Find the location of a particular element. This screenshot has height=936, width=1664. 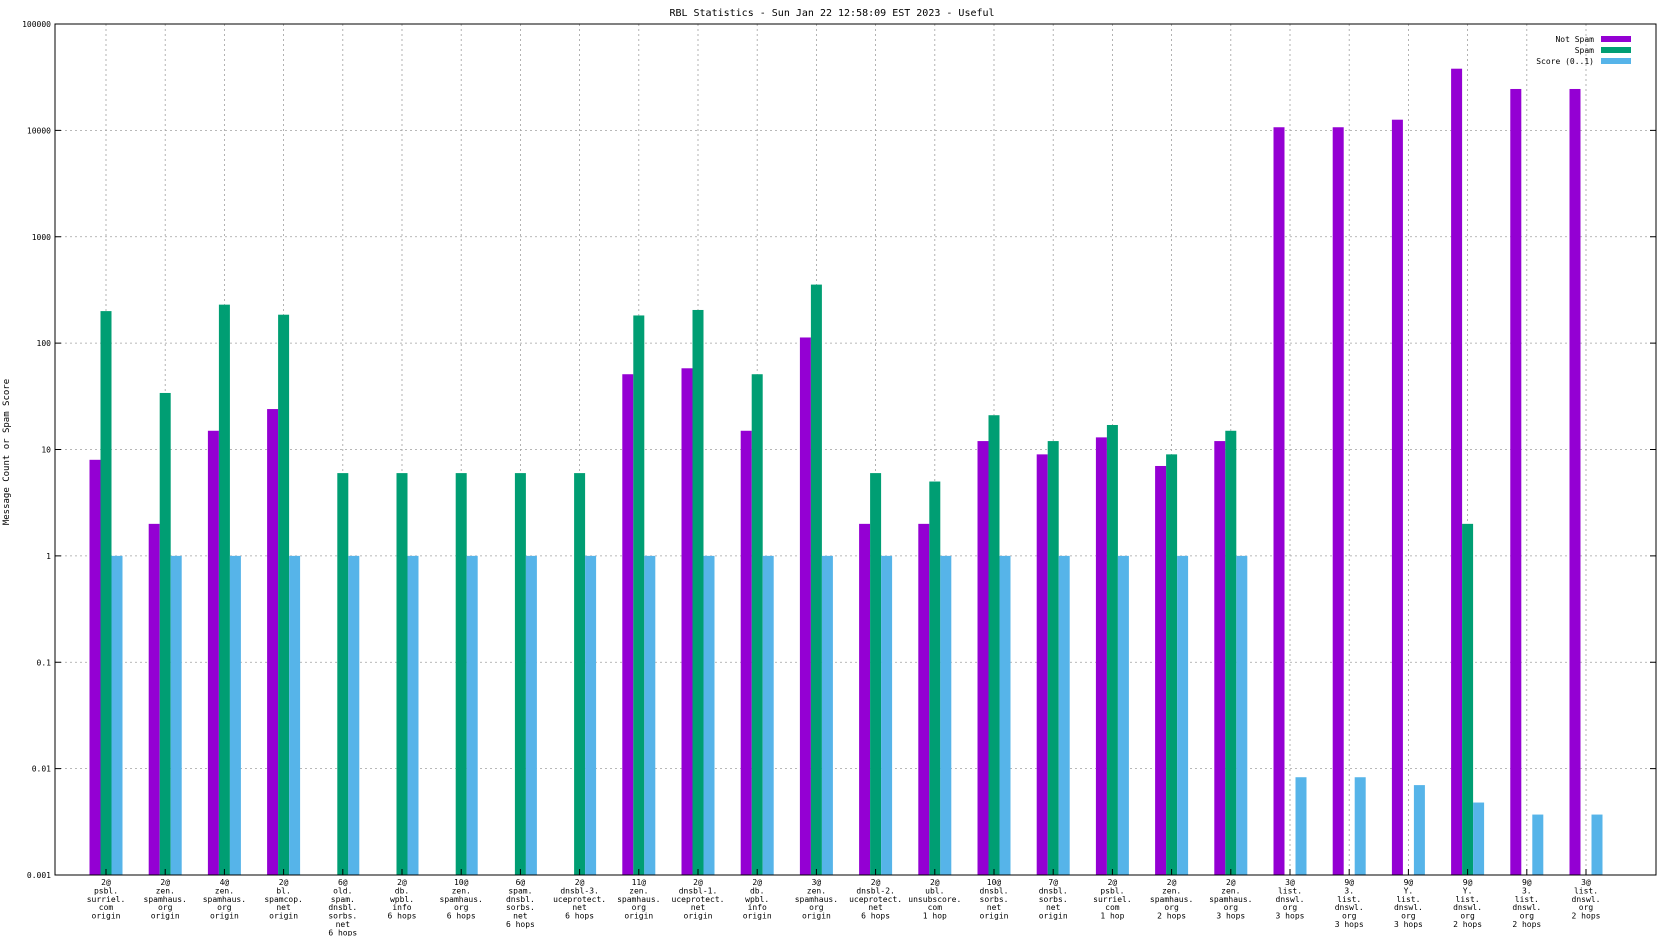

x-tick-label: ubl. is located at coordinates (934, 890).